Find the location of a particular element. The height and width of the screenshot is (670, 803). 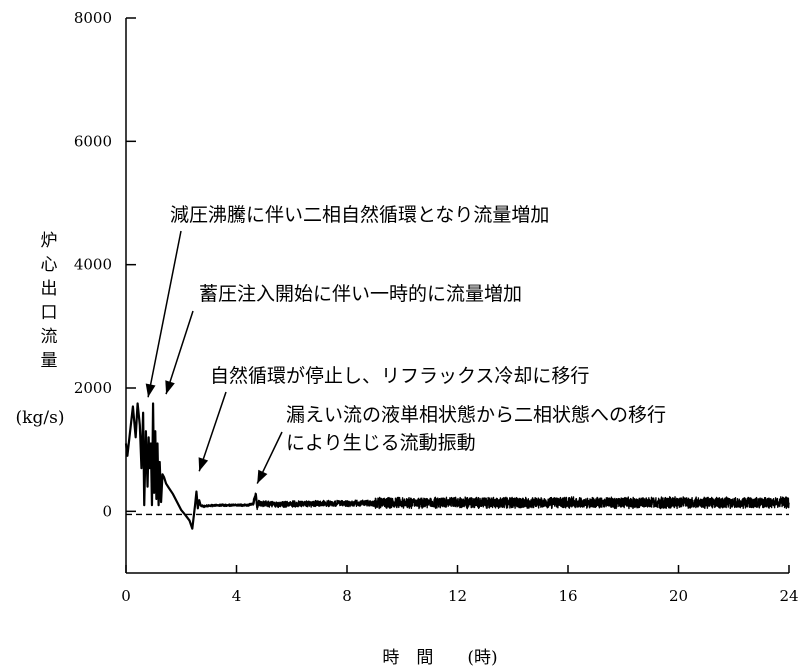

y-axis-label-char-0: 炉 is located at coordinates (49, 241).